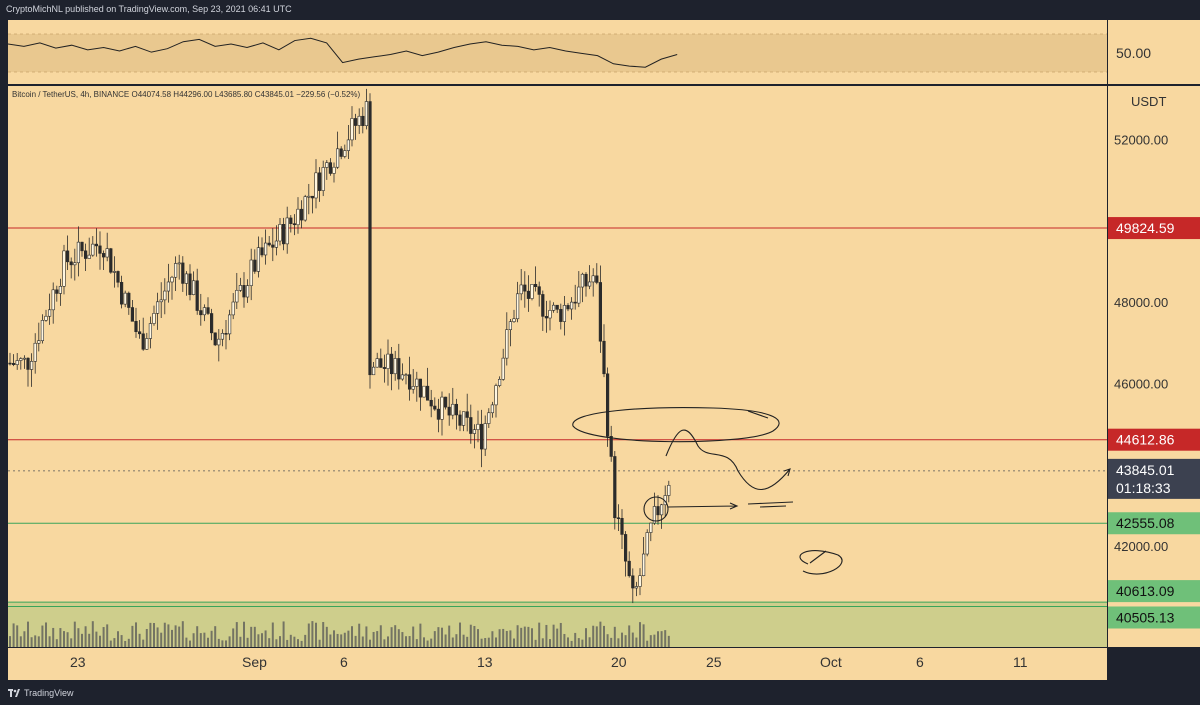 The height and width of the screenshot is (705, 1200). What do you see at coordinates (1145, 440) in the screenshot?
I see `price-tag-label: 44612.86` at bounding box center [1145, 440].